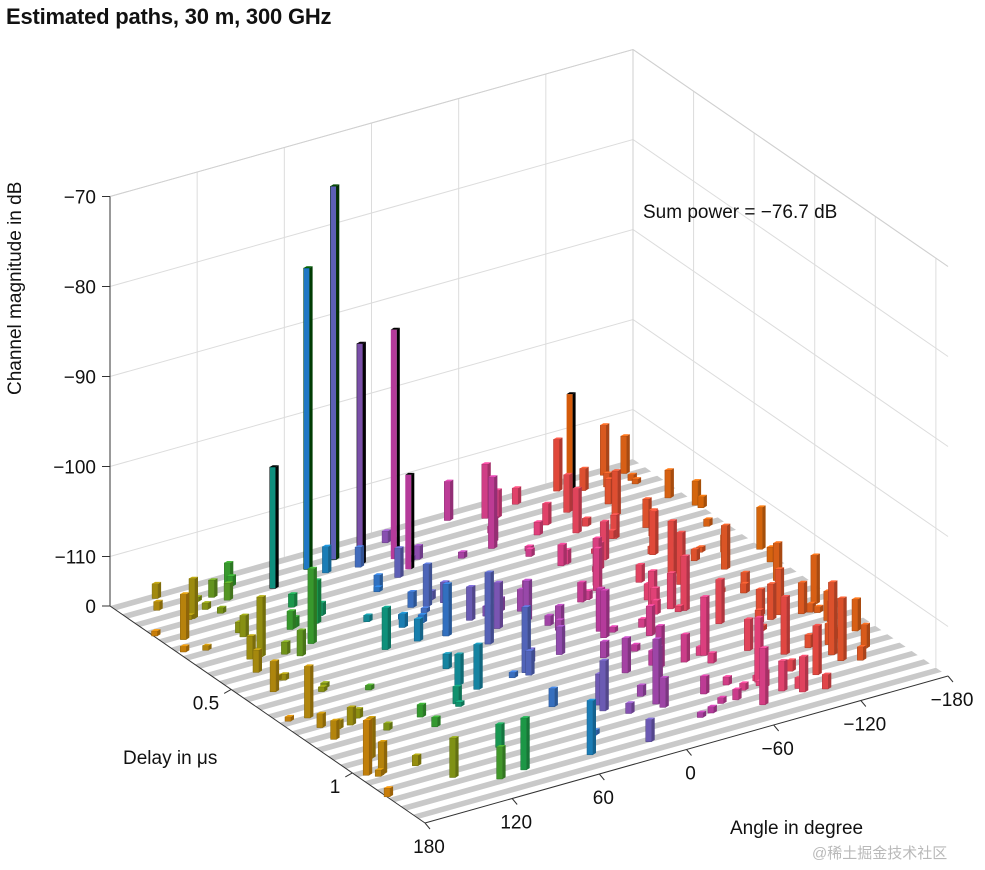  Describe the element at coordinates (80, 288) in the screenshot. I see `z-tick-label: −80` at that location.